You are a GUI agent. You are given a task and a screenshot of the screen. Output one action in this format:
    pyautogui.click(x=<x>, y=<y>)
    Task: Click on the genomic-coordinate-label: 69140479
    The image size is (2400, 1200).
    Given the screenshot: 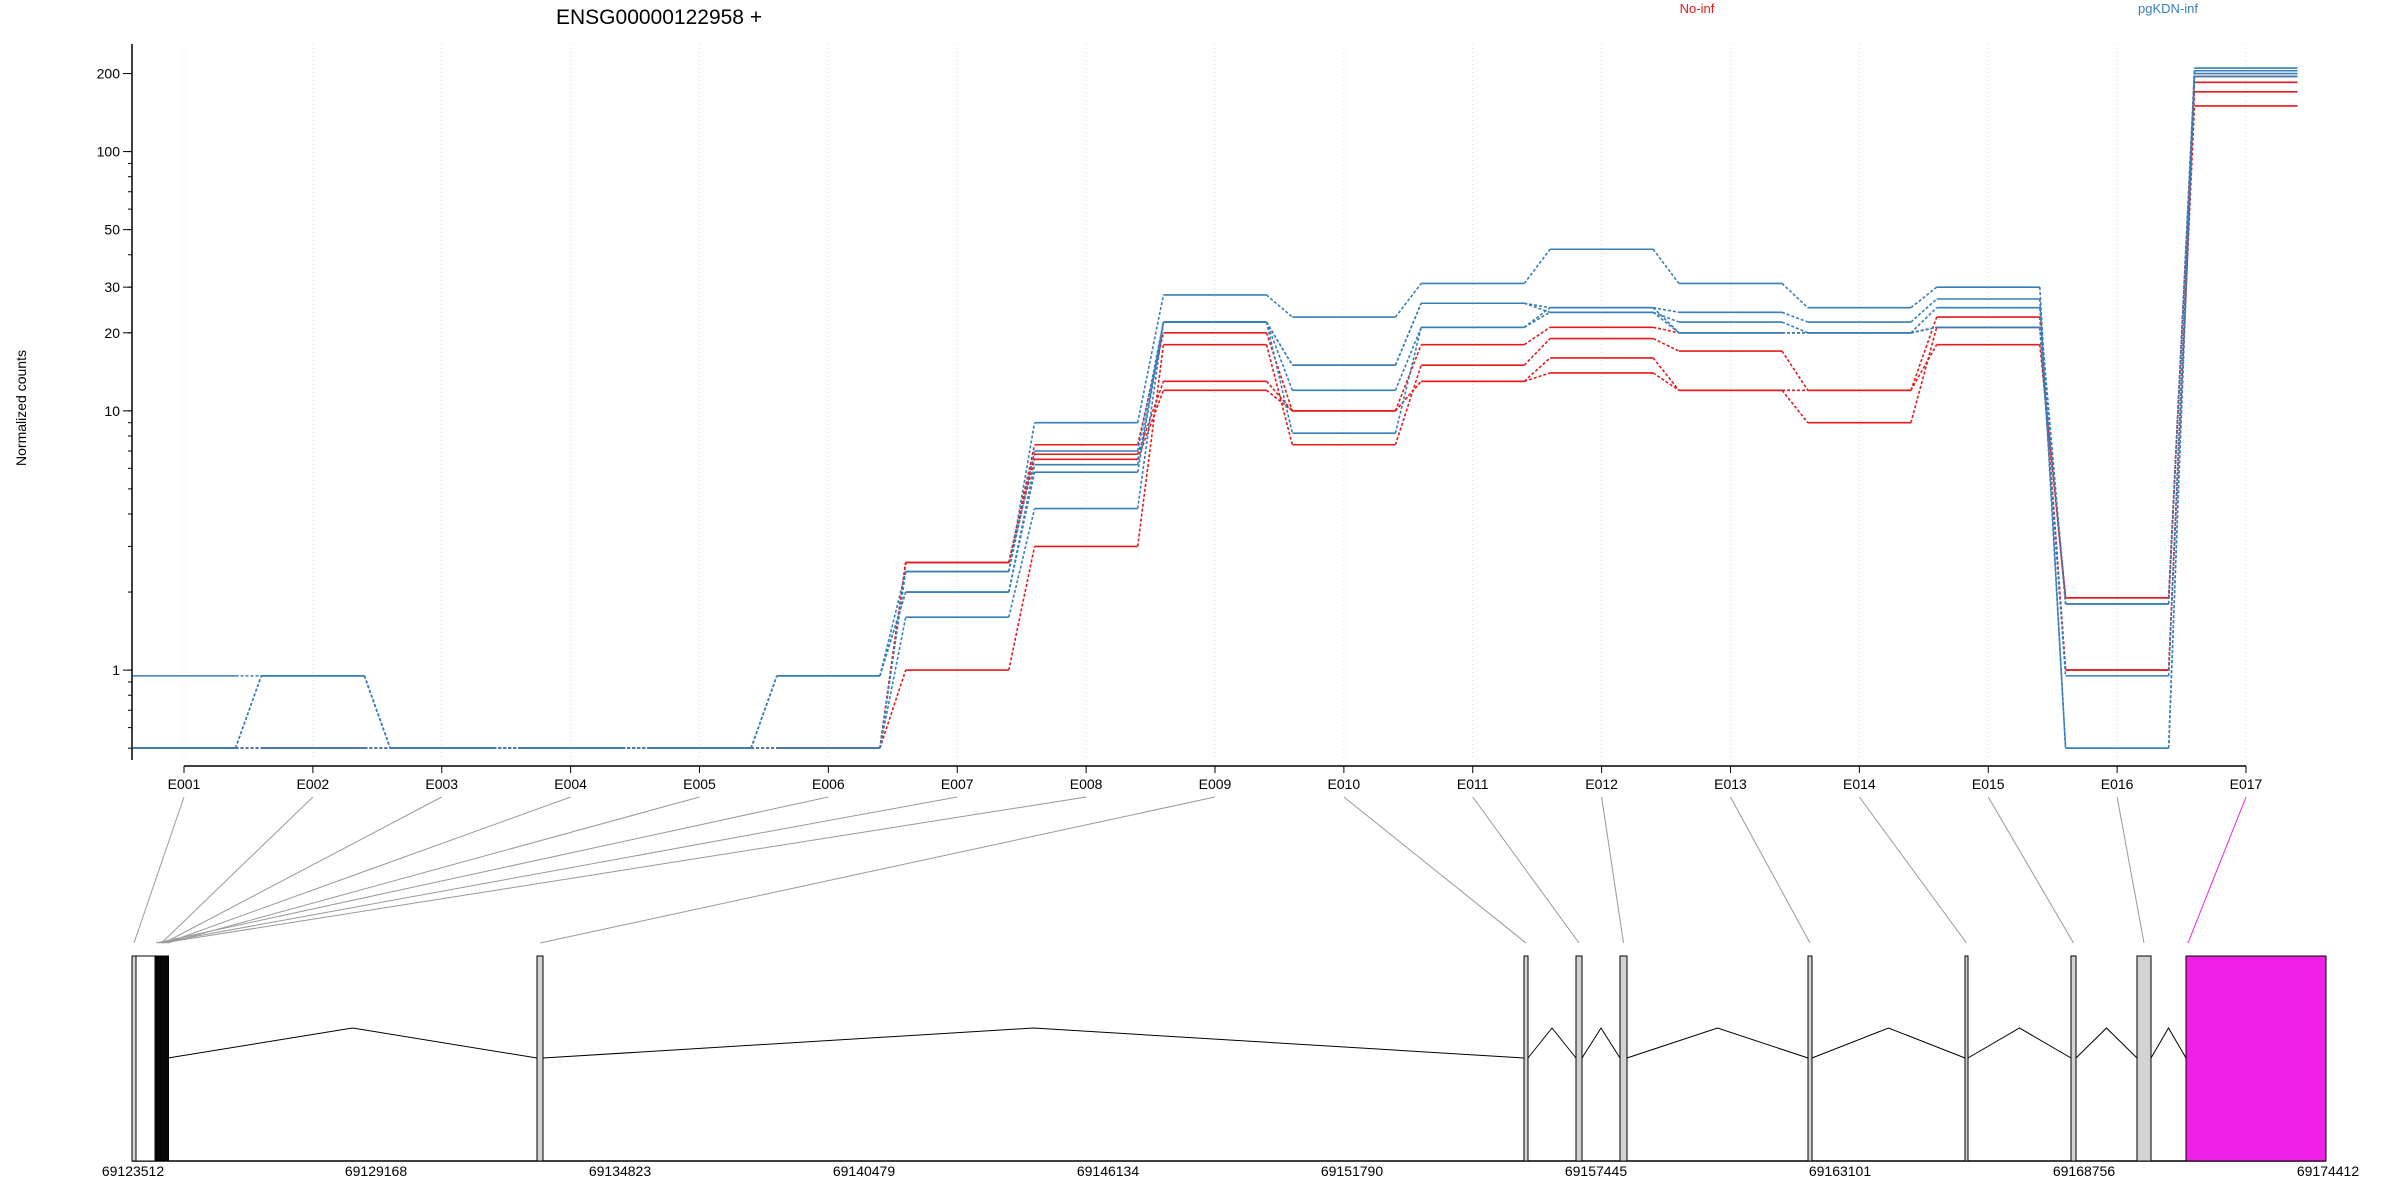 What is the action you would take?
    pyautogui.click(x=864, y=1171)
    